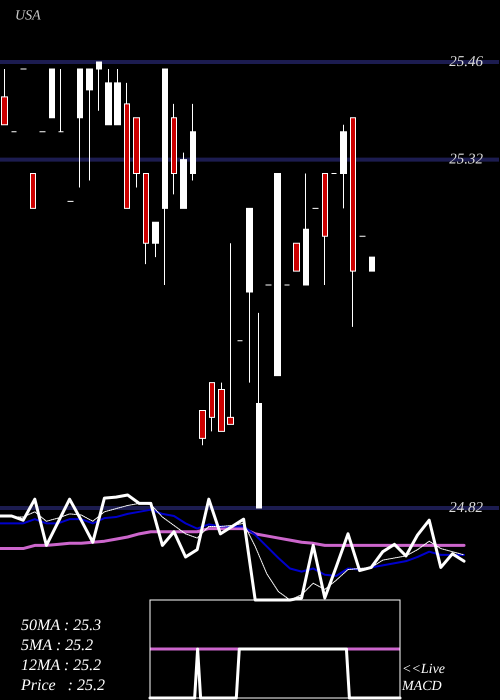 The height and width of the screenshot is (700, 500). I want to click on text: Price : 25.2, so click(62, 685).